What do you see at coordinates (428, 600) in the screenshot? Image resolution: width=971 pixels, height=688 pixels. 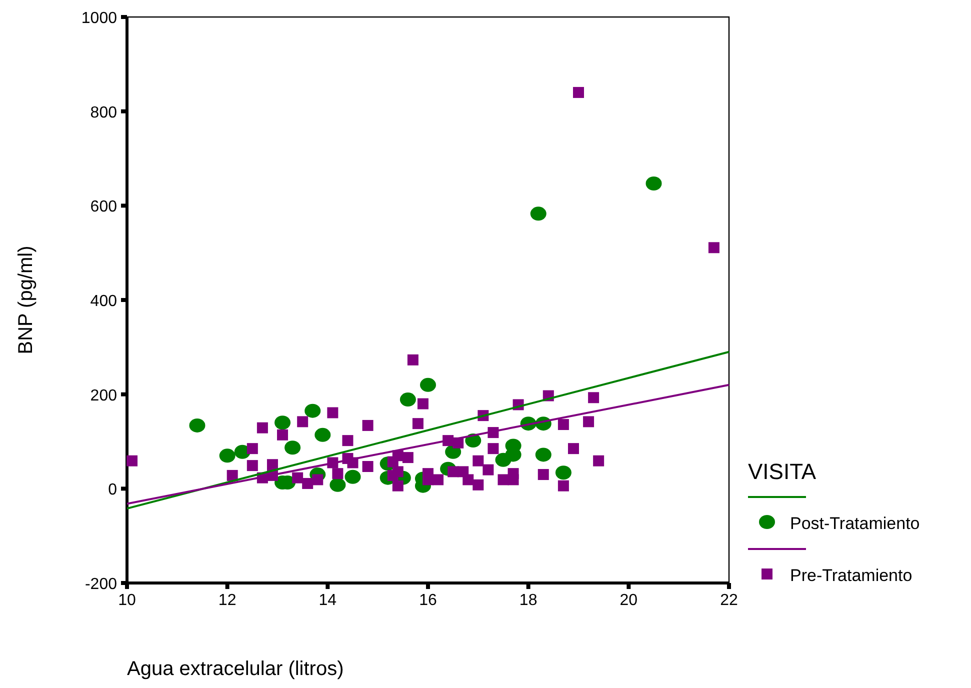 I see `x-tick-label: 16` at bounding box center [428, 600].